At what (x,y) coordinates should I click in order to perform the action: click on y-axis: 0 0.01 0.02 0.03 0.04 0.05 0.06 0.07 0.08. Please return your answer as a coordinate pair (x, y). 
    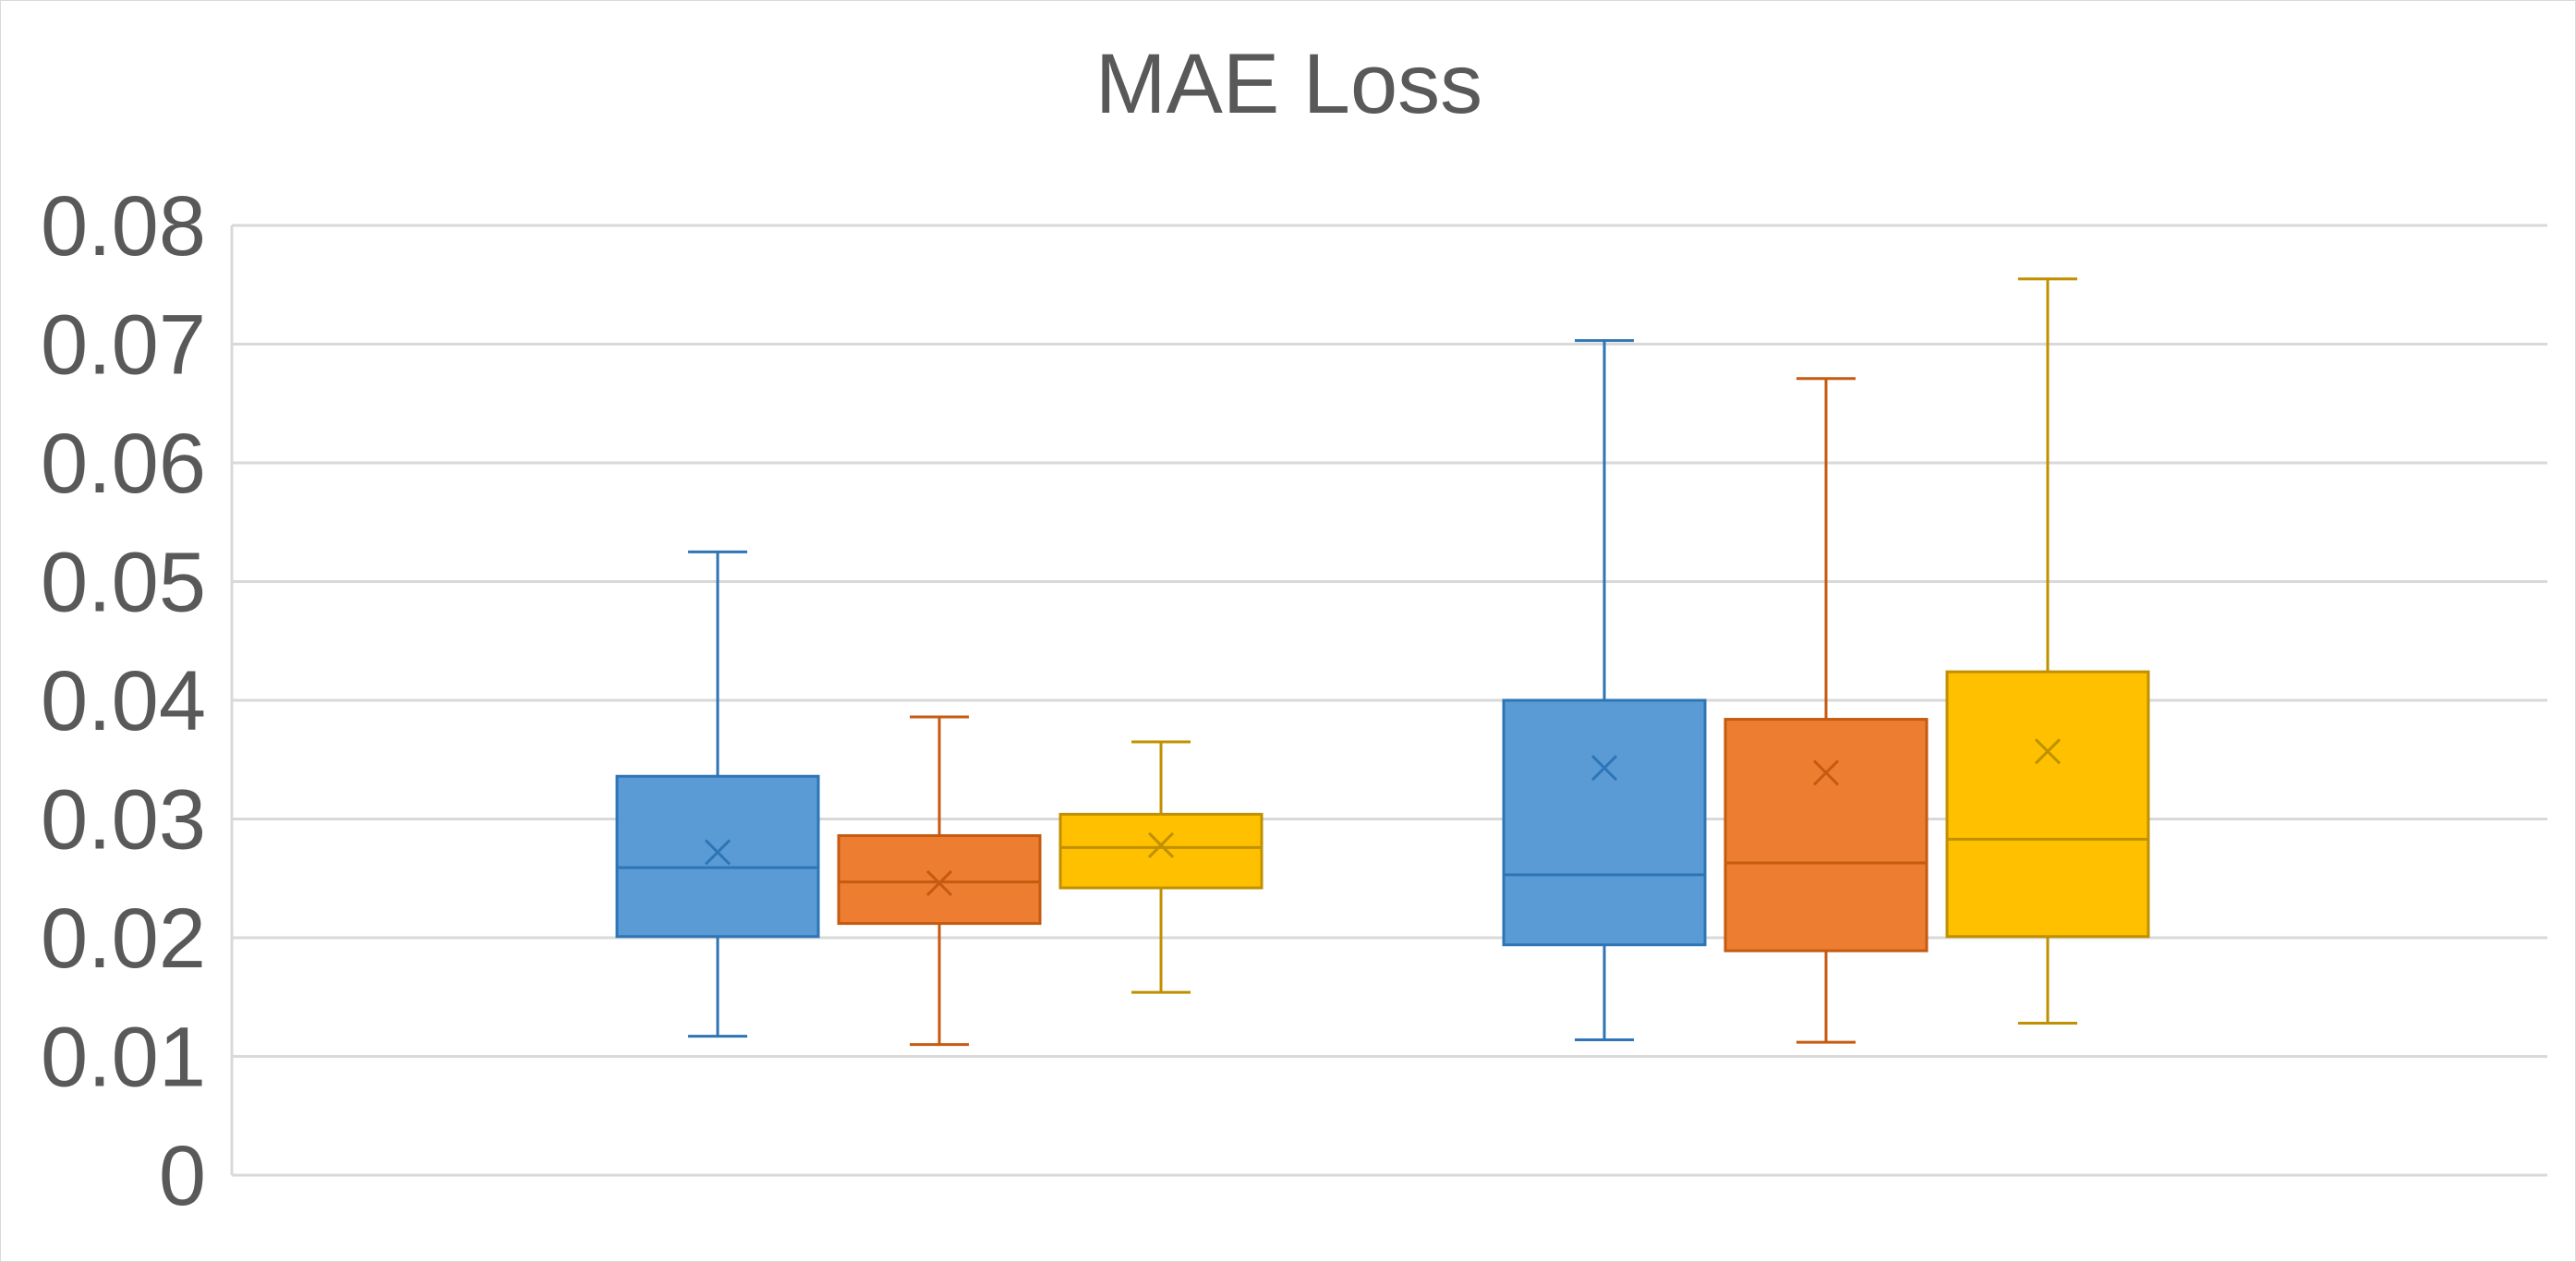
    Looking at the image, I should click on (137, 701).